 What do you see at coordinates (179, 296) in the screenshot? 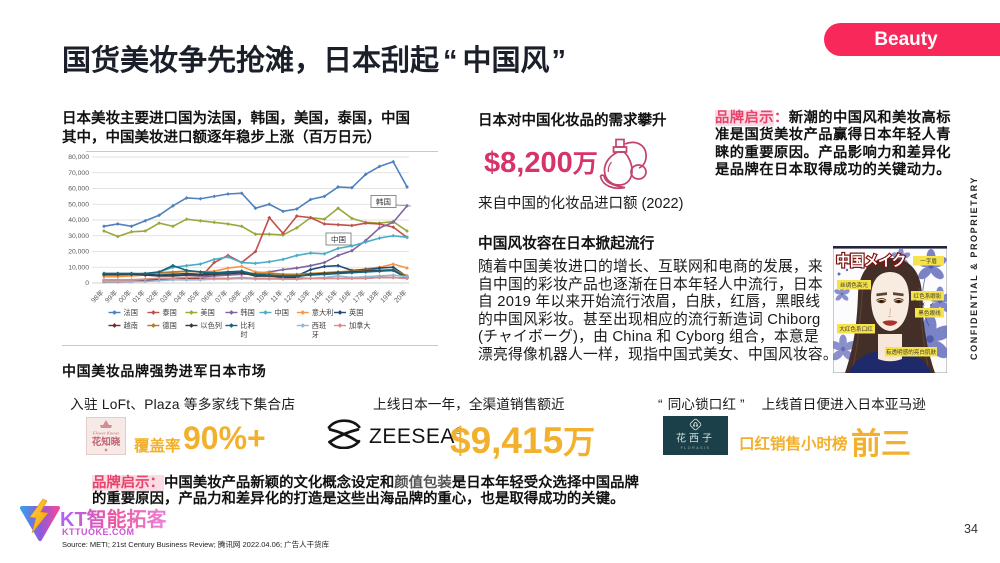
I see `svg-text: 04年` at bounding box center [179, 296].